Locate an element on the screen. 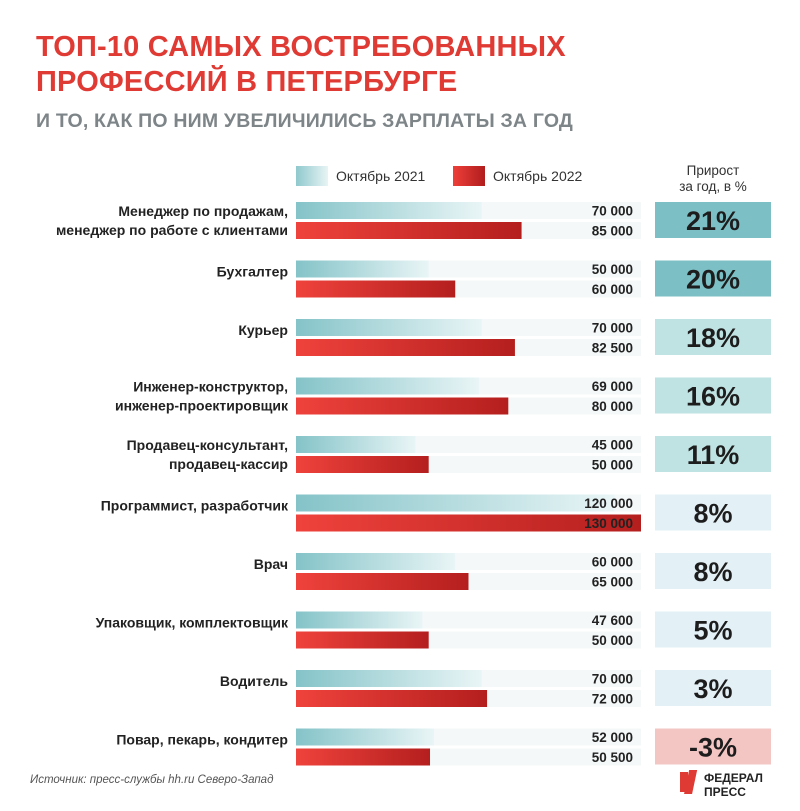 Image resolution: width=800 pixels, height=811 pixels. category-label: Инженер-конструктор, is located at coordinates (210, 387).